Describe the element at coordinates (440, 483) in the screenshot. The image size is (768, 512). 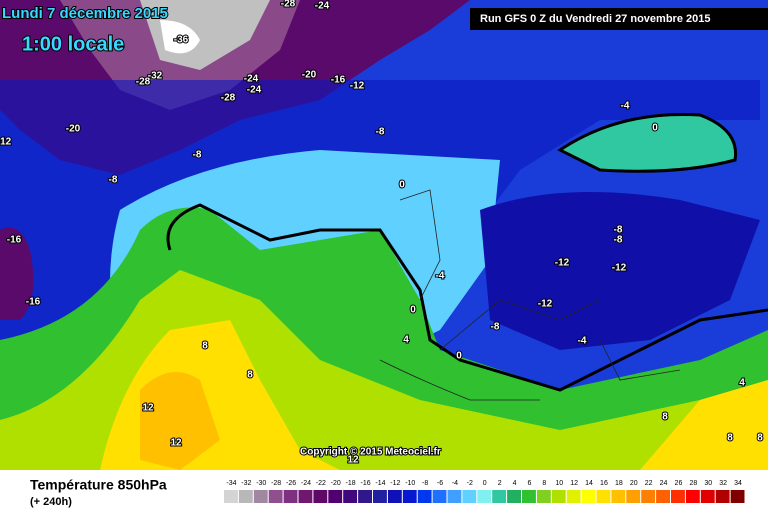
I see `legend-label: -6` at that location.